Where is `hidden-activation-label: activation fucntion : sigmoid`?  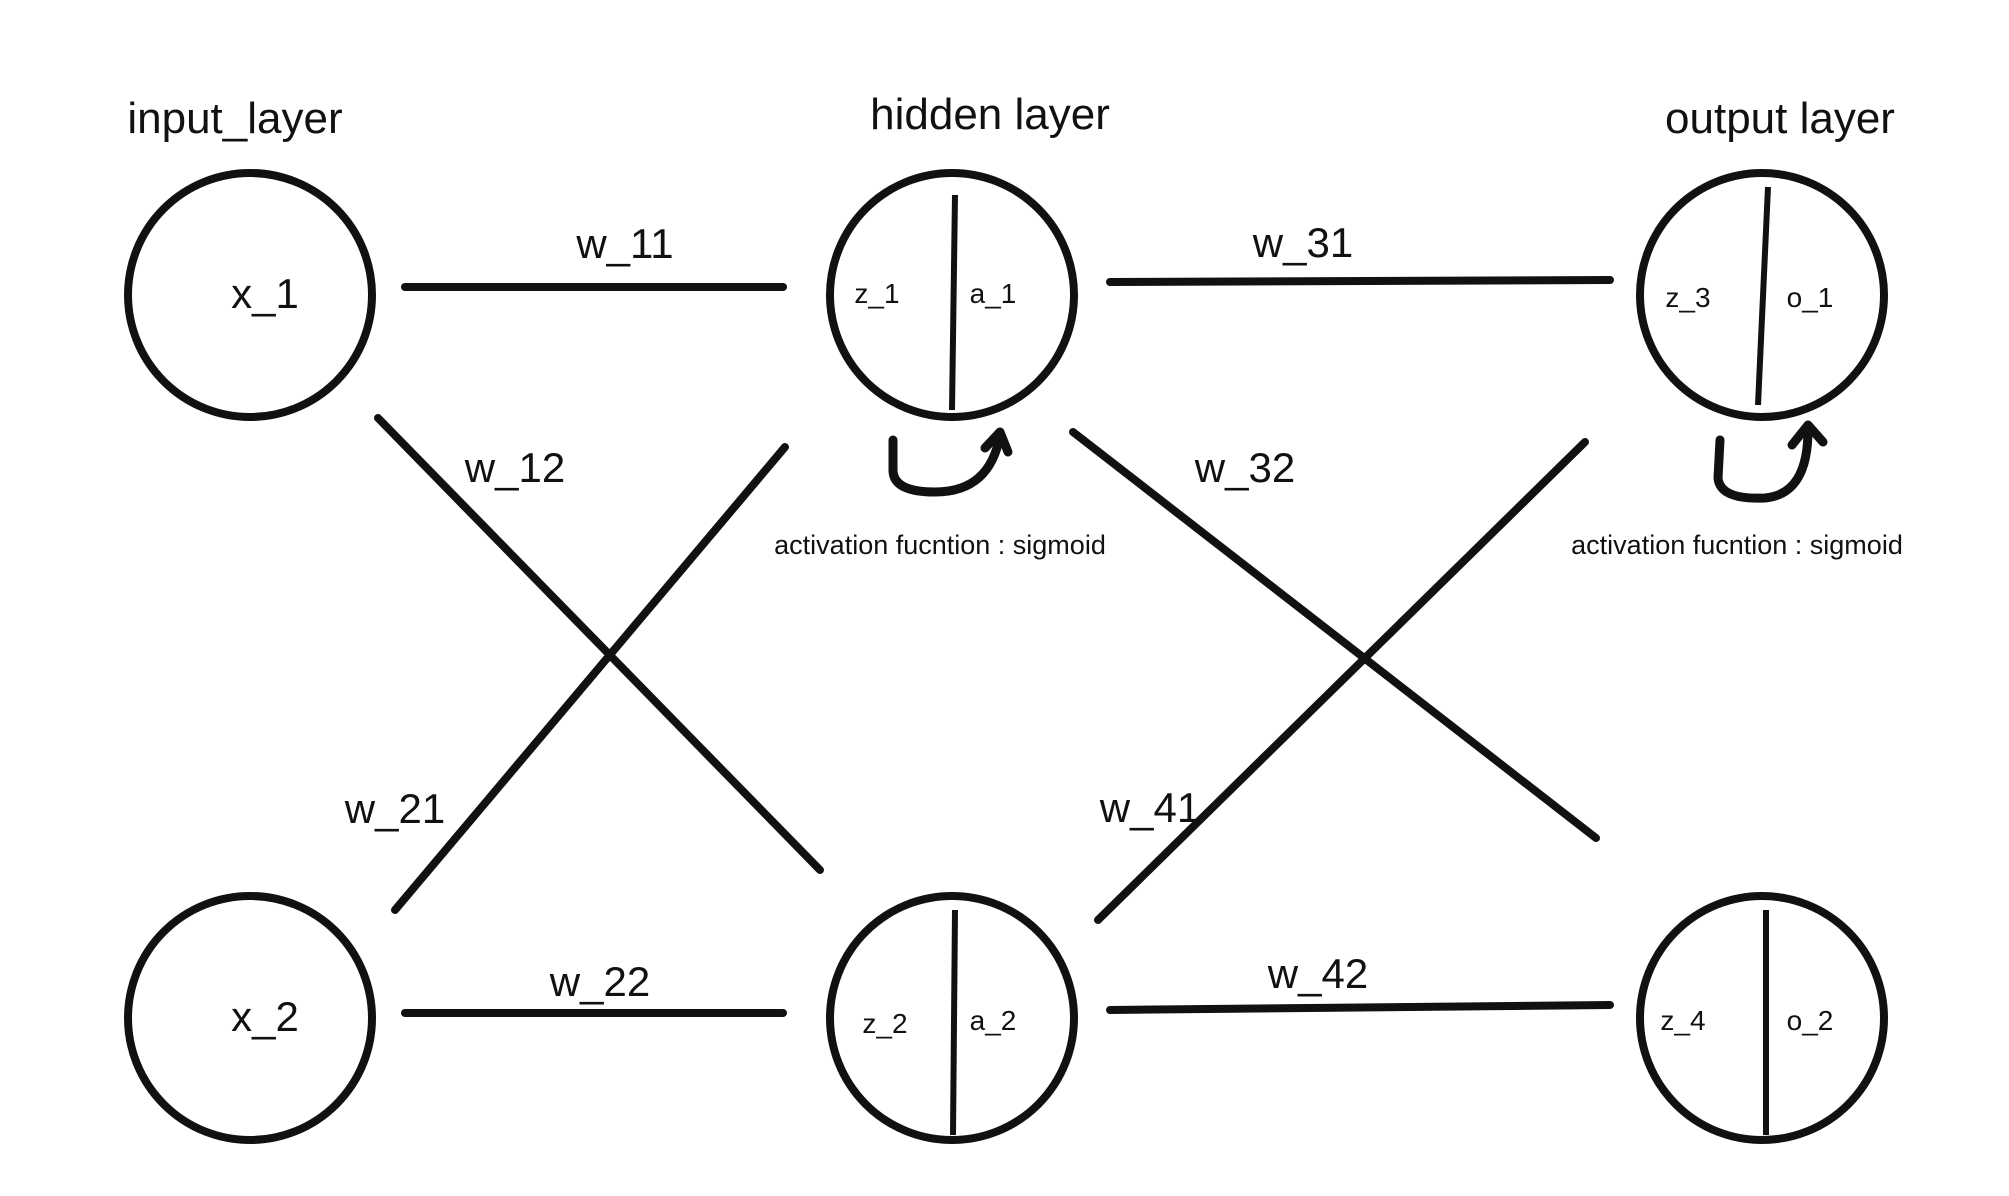 hidden-activation-label: activation fucntion : sigmoid is located at coordinates (940, 545).